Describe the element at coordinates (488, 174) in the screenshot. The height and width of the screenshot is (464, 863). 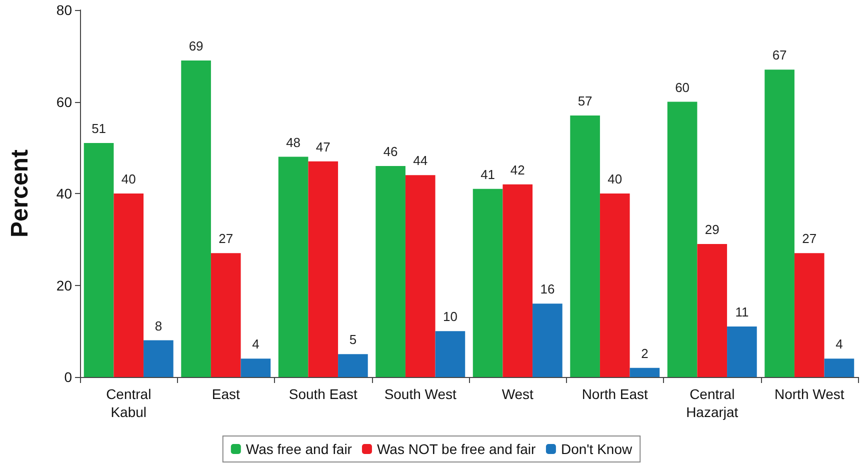
I see `data-label: 41` at that location.